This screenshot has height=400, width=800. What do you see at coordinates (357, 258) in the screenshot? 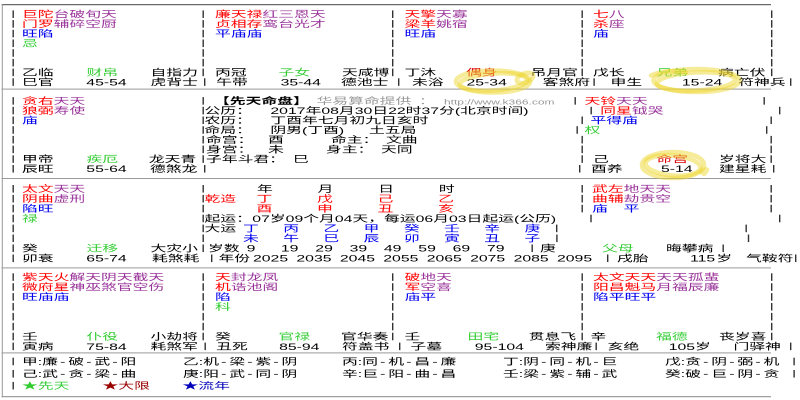
I see `svg-text: 2045` at bounding box center [357, 258].